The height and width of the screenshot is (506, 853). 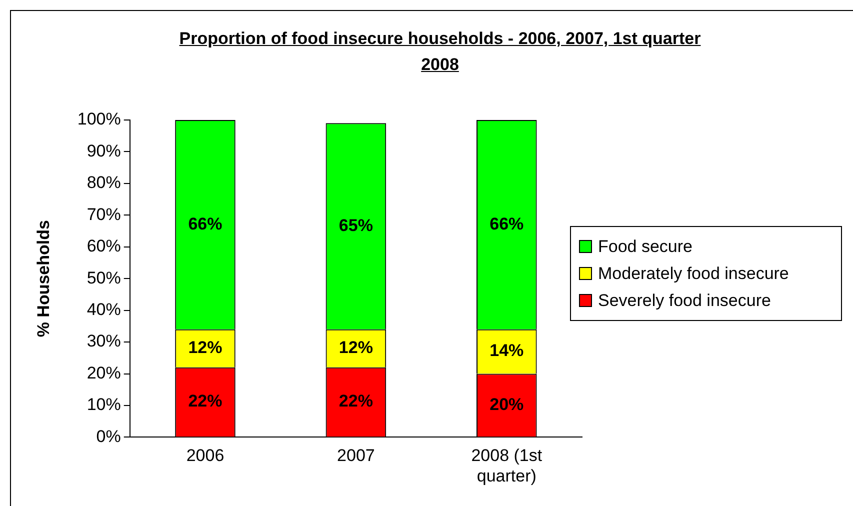 I want to click on data-label: 14%, so click(x=507, y=350).